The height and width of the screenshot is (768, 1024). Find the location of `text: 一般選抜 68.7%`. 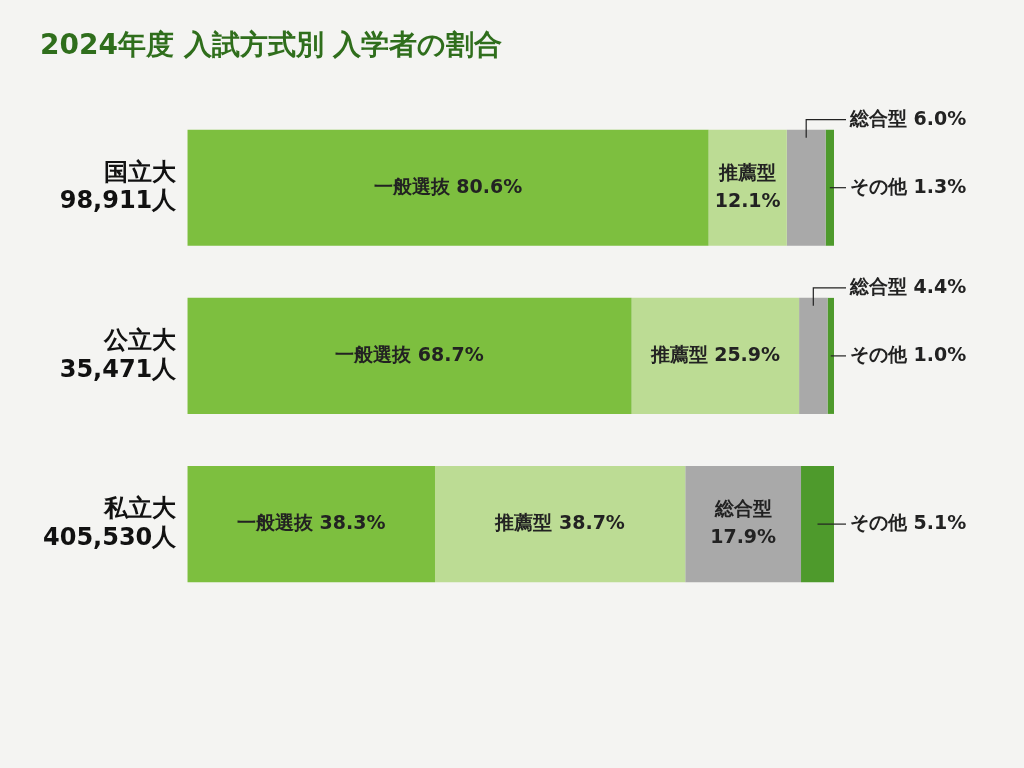

text: 一般選抜 68.7% is located at coordinates (409, 353).